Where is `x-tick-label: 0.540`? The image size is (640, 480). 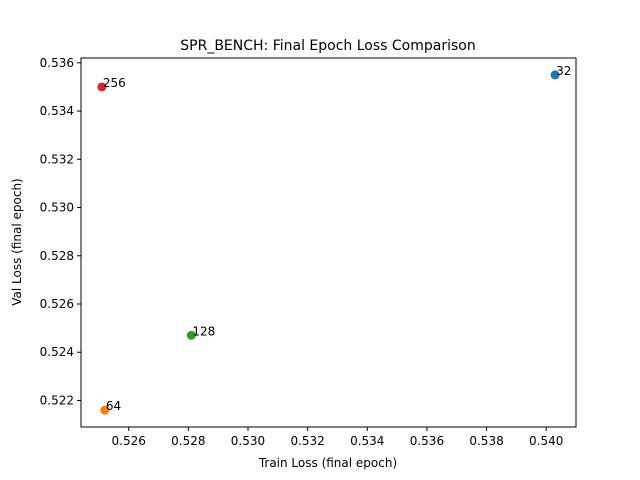 x-tick-label: 0.540 is located at coordinates (546, 441).